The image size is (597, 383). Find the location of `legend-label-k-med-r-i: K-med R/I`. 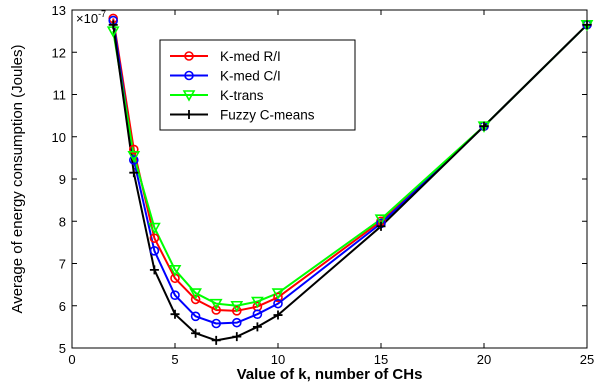

legend-label-k-med-r-i: K-med R/I is located at coordinates (250, 56).